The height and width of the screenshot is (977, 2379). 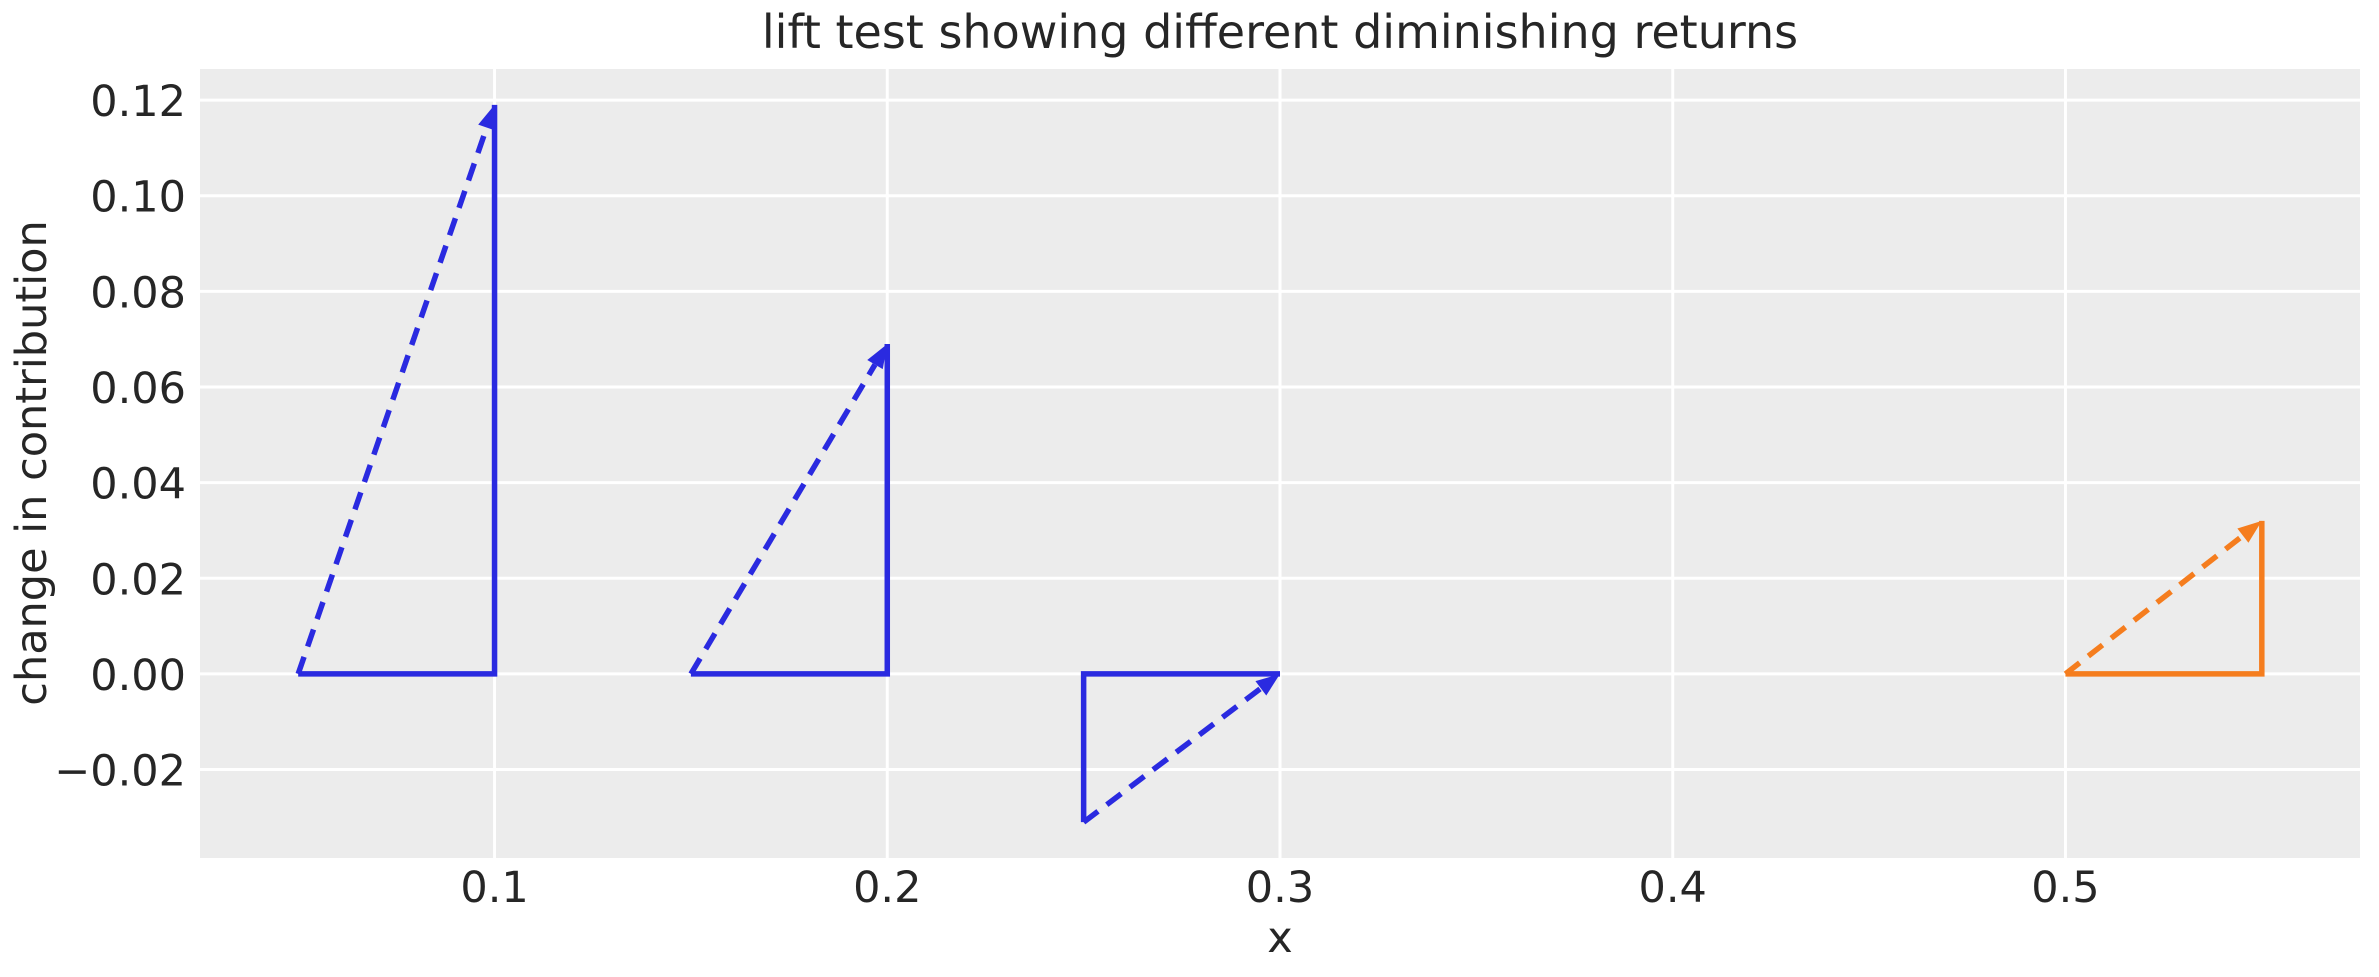 What do you see at coordinates (877, 356) in the screenshot?
I see `lift-test-2-arrowhead` at bounding box center [877, 356].